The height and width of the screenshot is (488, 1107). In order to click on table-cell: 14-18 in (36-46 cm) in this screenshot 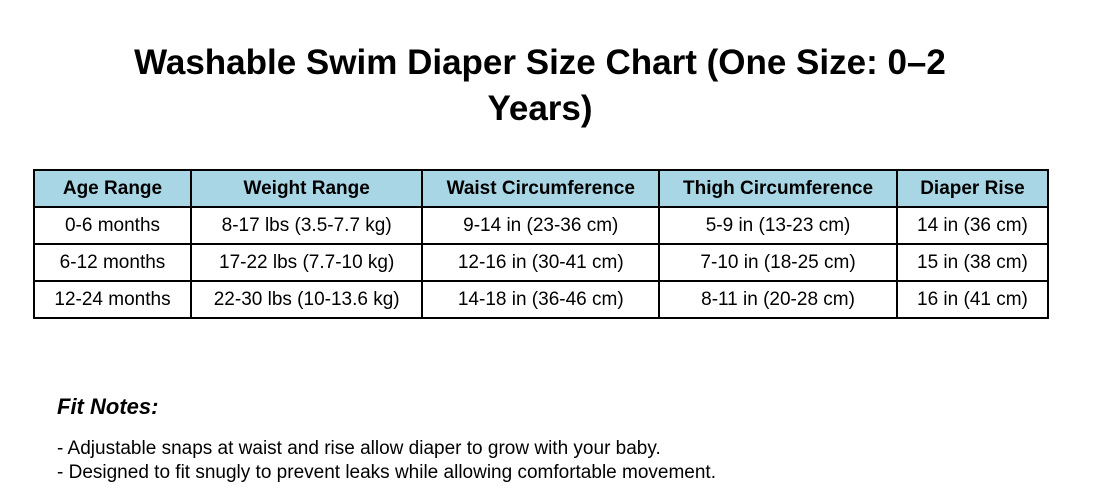, I will do `click(541, 299)`.